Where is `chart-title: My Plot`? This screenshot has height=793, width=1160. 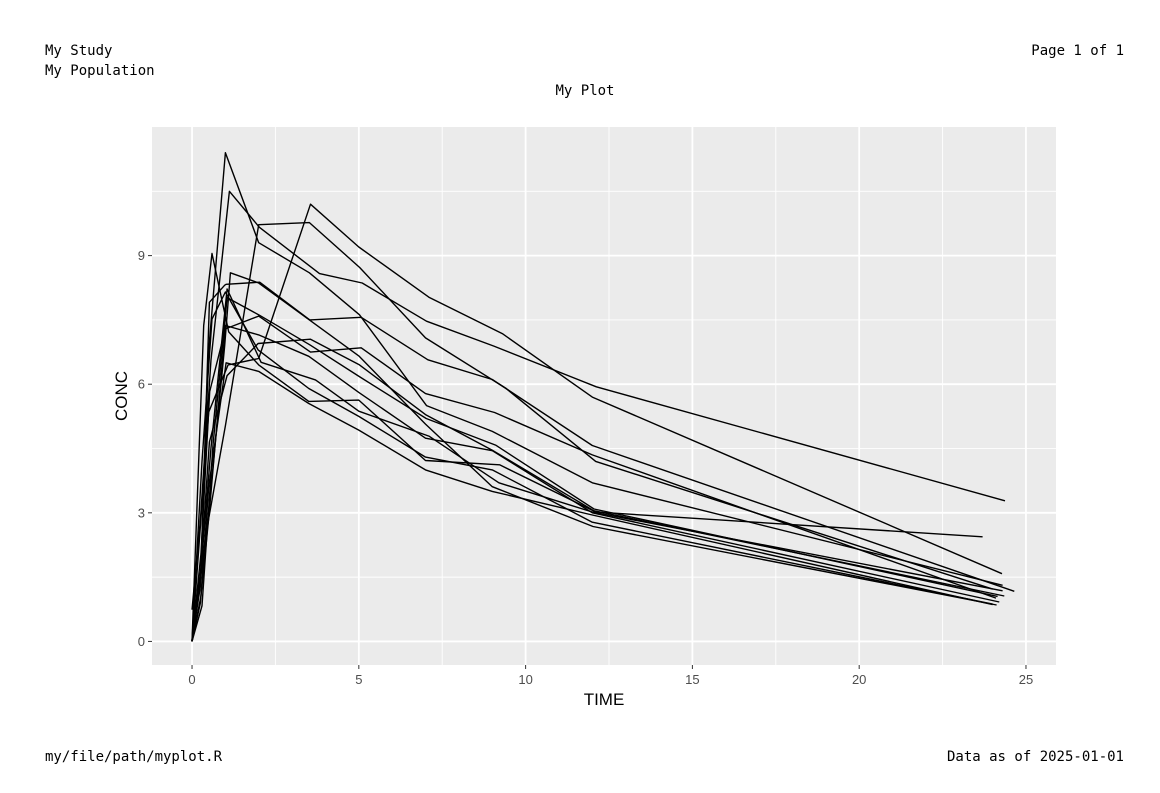
chart-title: My Plot is located at coordinates (585, 91).